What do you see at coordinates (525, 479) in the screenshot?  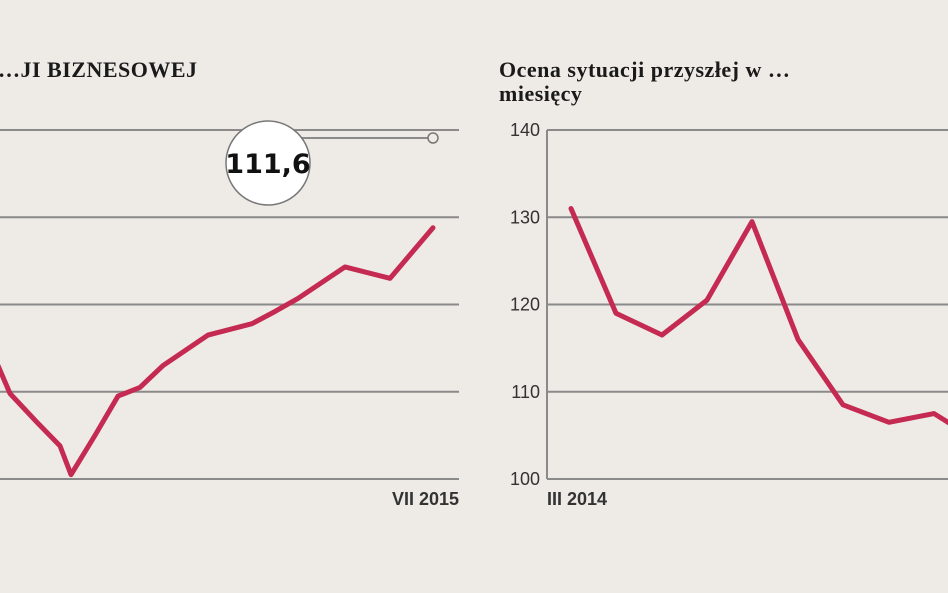 I see `right-y-tick-4: 100` at bounding box center [525, 479].